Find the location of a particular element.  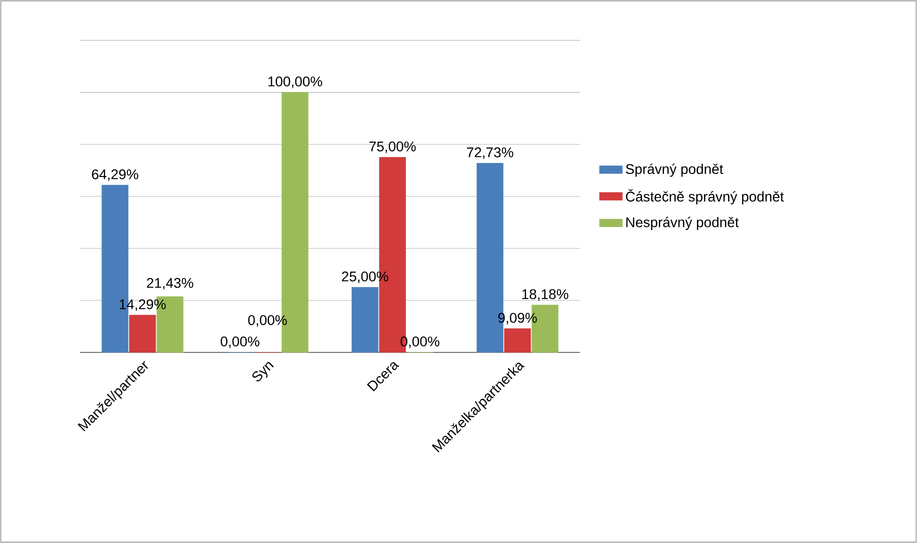

data-label: 21,43% is located at coordinates (170, 284).